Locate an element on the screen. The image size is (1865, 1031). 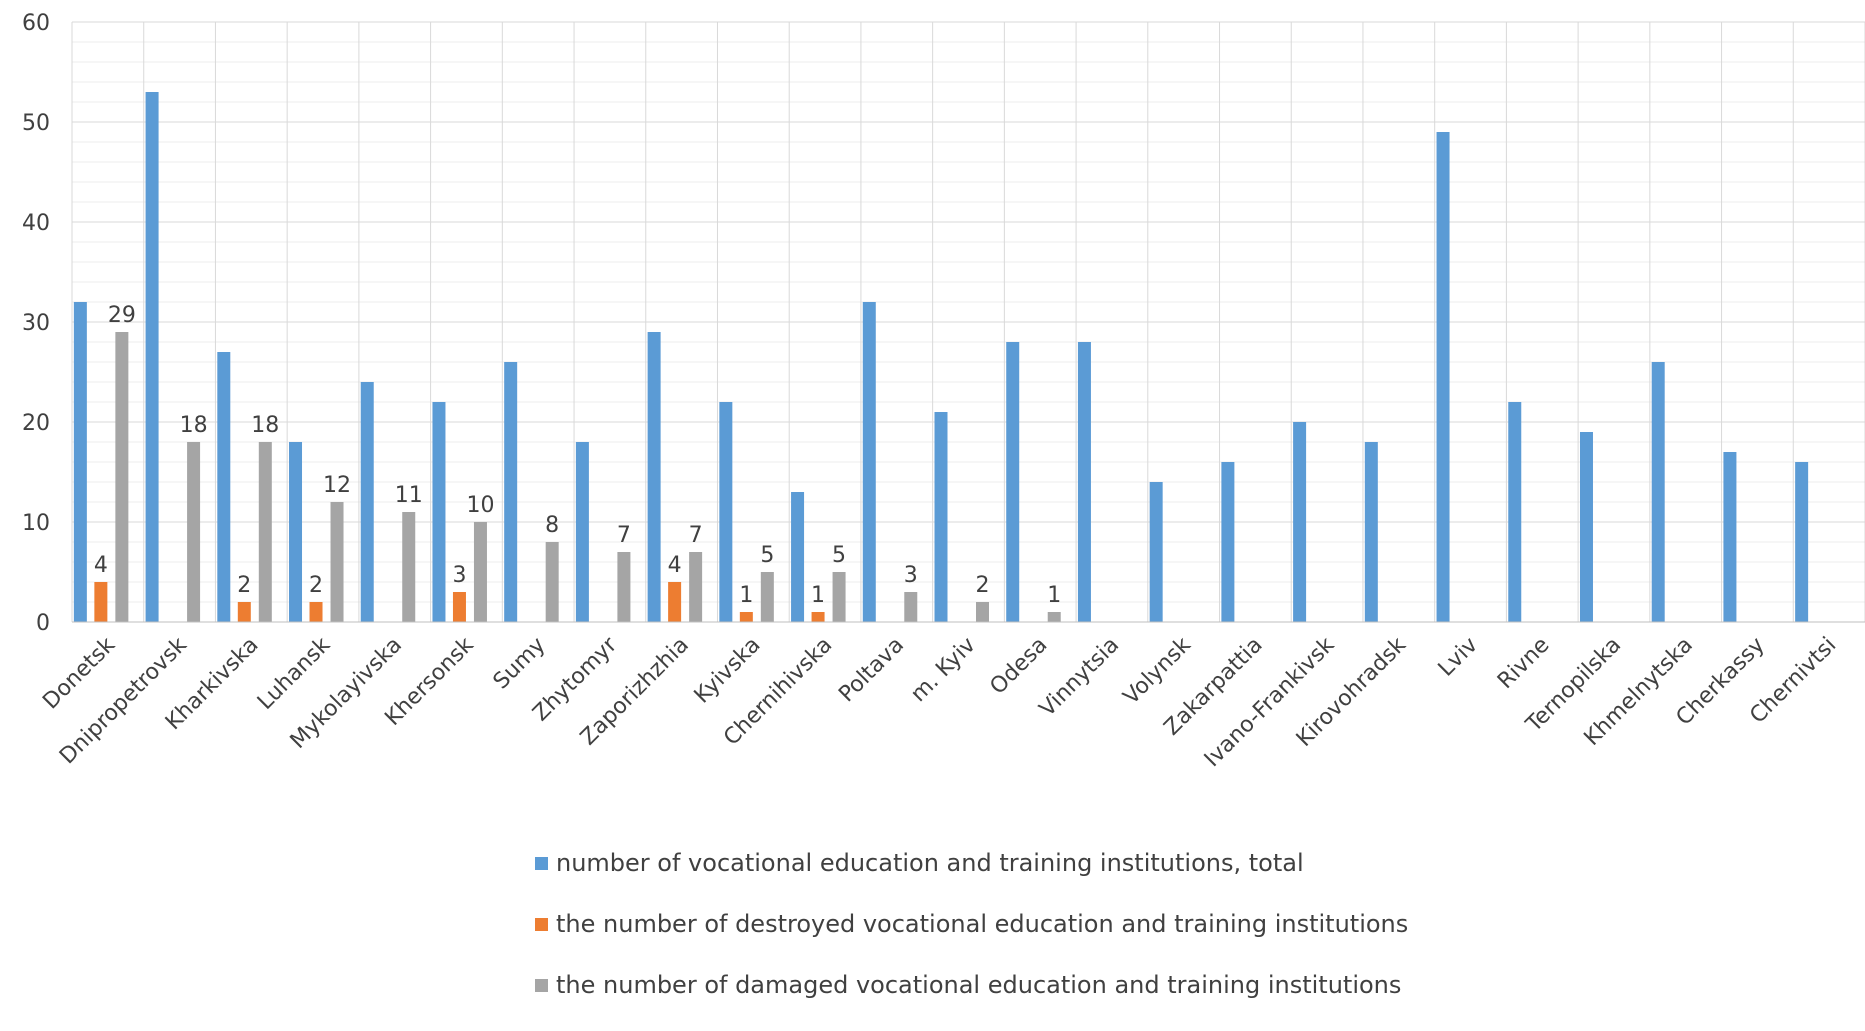
data-label-2-13: 1 is located at coordinates (1054, 595).